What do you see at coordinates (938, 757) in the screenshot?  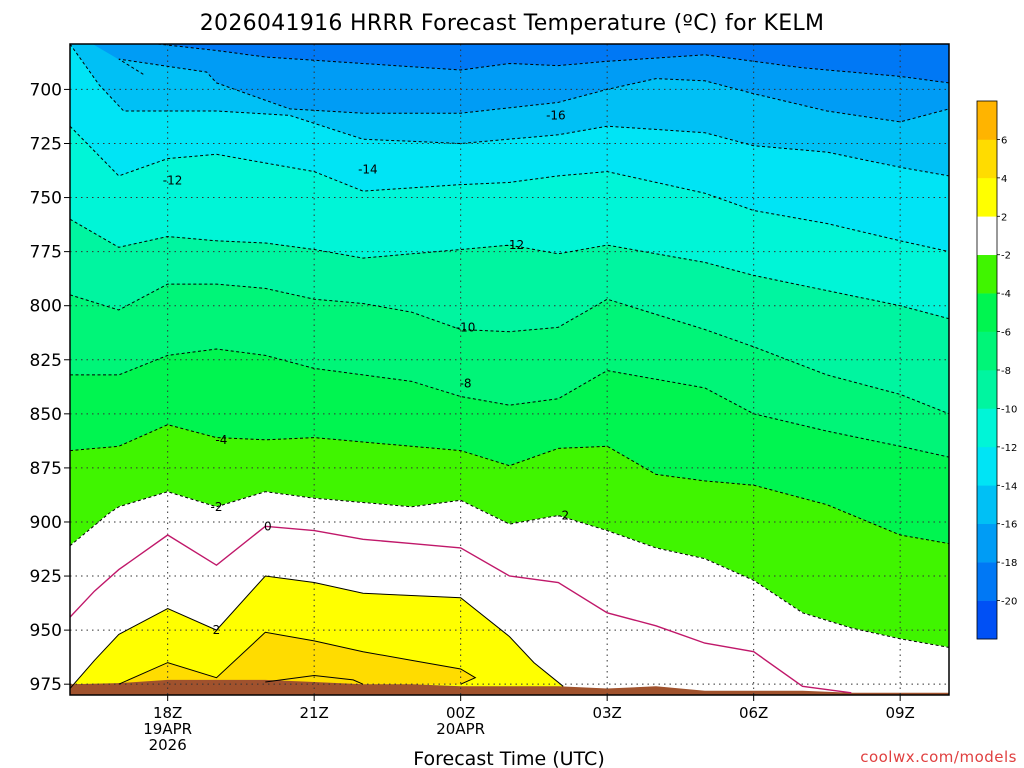 I see `credit-text: coolwx.com/models` at bounding box center [938, 757].